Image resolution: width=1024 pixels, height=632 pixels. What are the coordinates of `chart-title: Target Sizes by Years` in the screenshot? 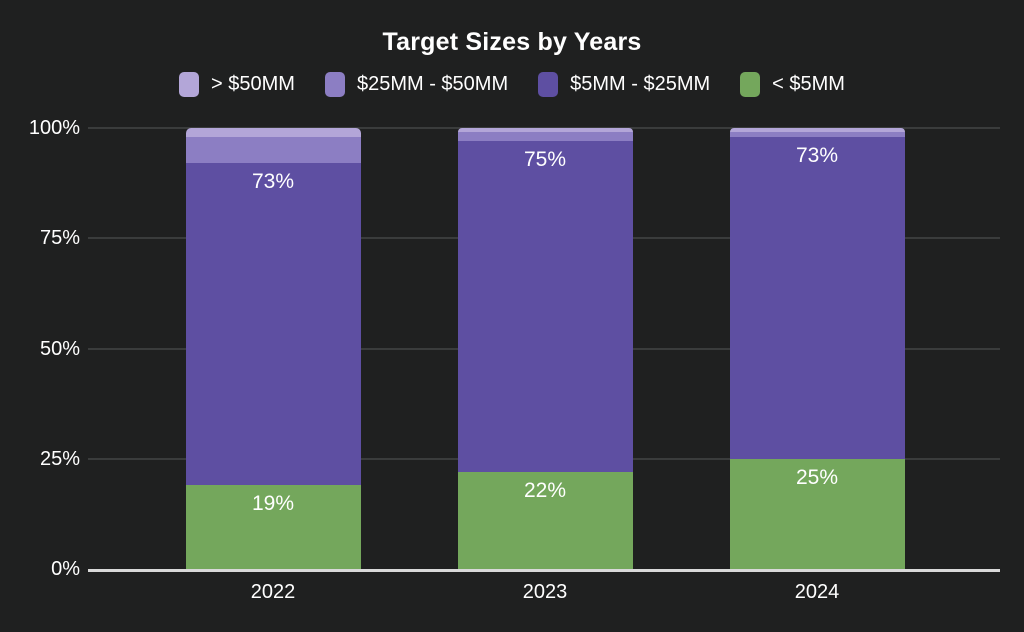 It's located at (512, 42).